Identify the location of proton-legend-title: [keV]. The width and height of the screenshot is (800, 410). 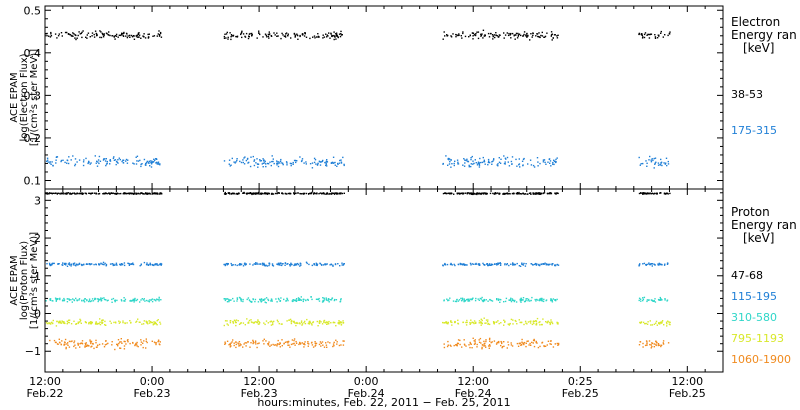
(758, 238).